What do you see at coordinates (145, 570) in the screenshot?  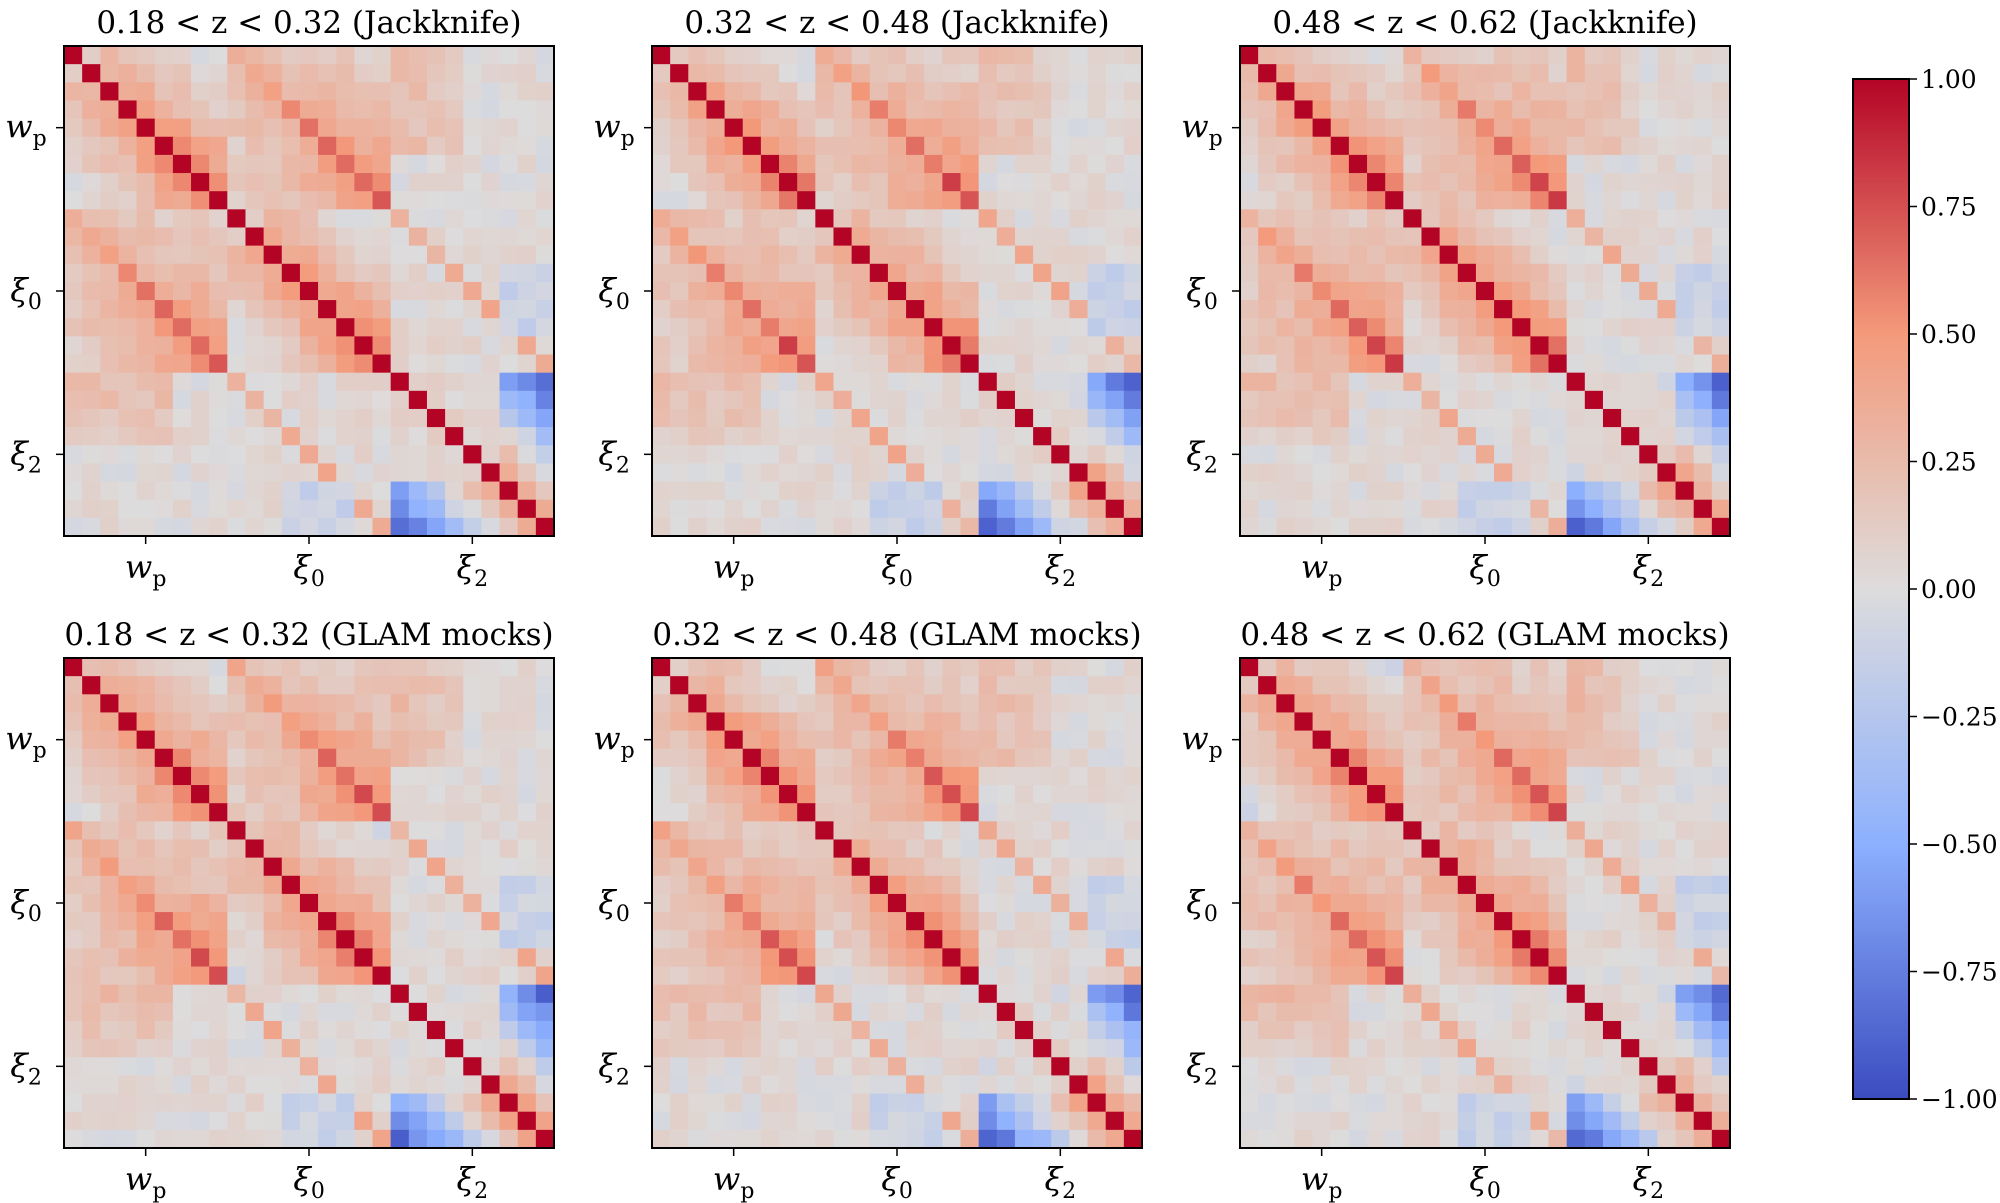 I see `x-tick-label-wp: wp` at bounding box center [145, 570].